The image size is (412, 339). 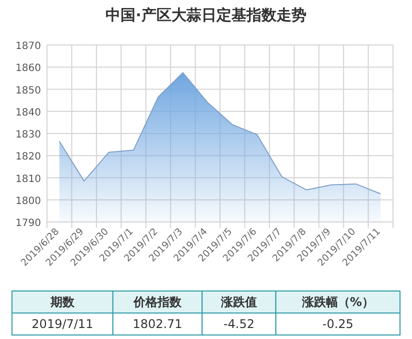 I want to click on text: 涨跌值, so click(x=238, y=302).